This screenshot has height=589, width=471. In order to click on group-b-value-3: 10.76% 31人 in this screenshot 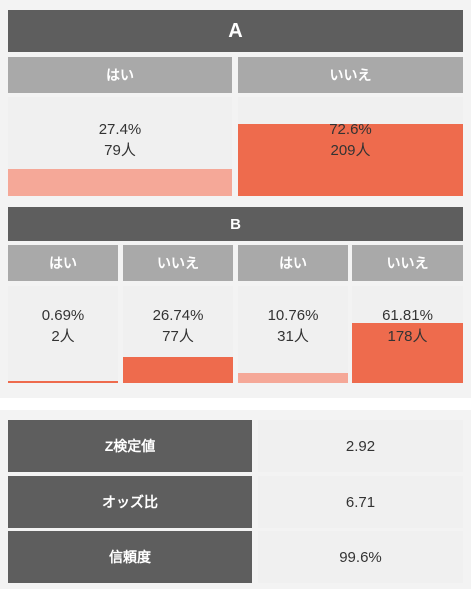, I will do `click(293, 326)`.